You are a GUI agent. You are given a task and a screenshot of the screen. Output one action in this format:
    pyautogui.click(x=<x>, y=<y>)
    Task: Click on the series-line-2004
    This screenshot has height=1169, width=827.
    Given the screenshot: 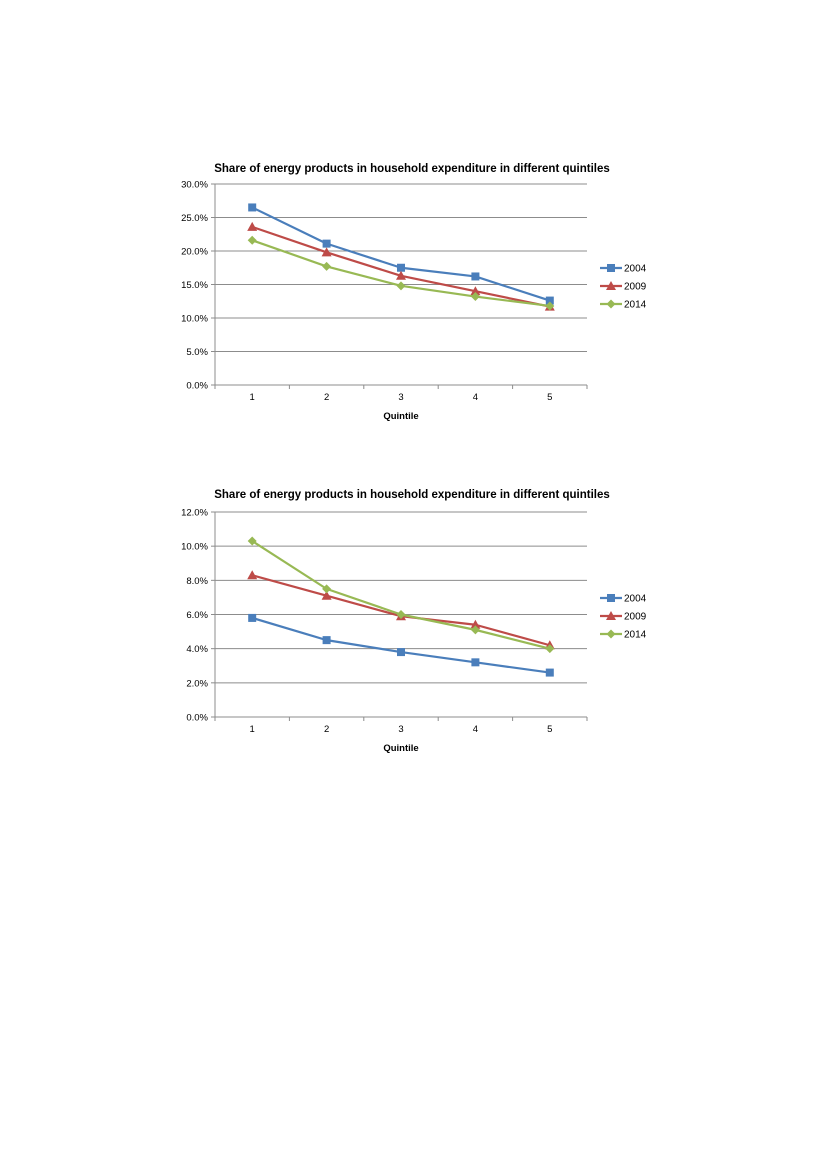 What is the action you would take?
    pyautogui.click(x=400, y=645)
    